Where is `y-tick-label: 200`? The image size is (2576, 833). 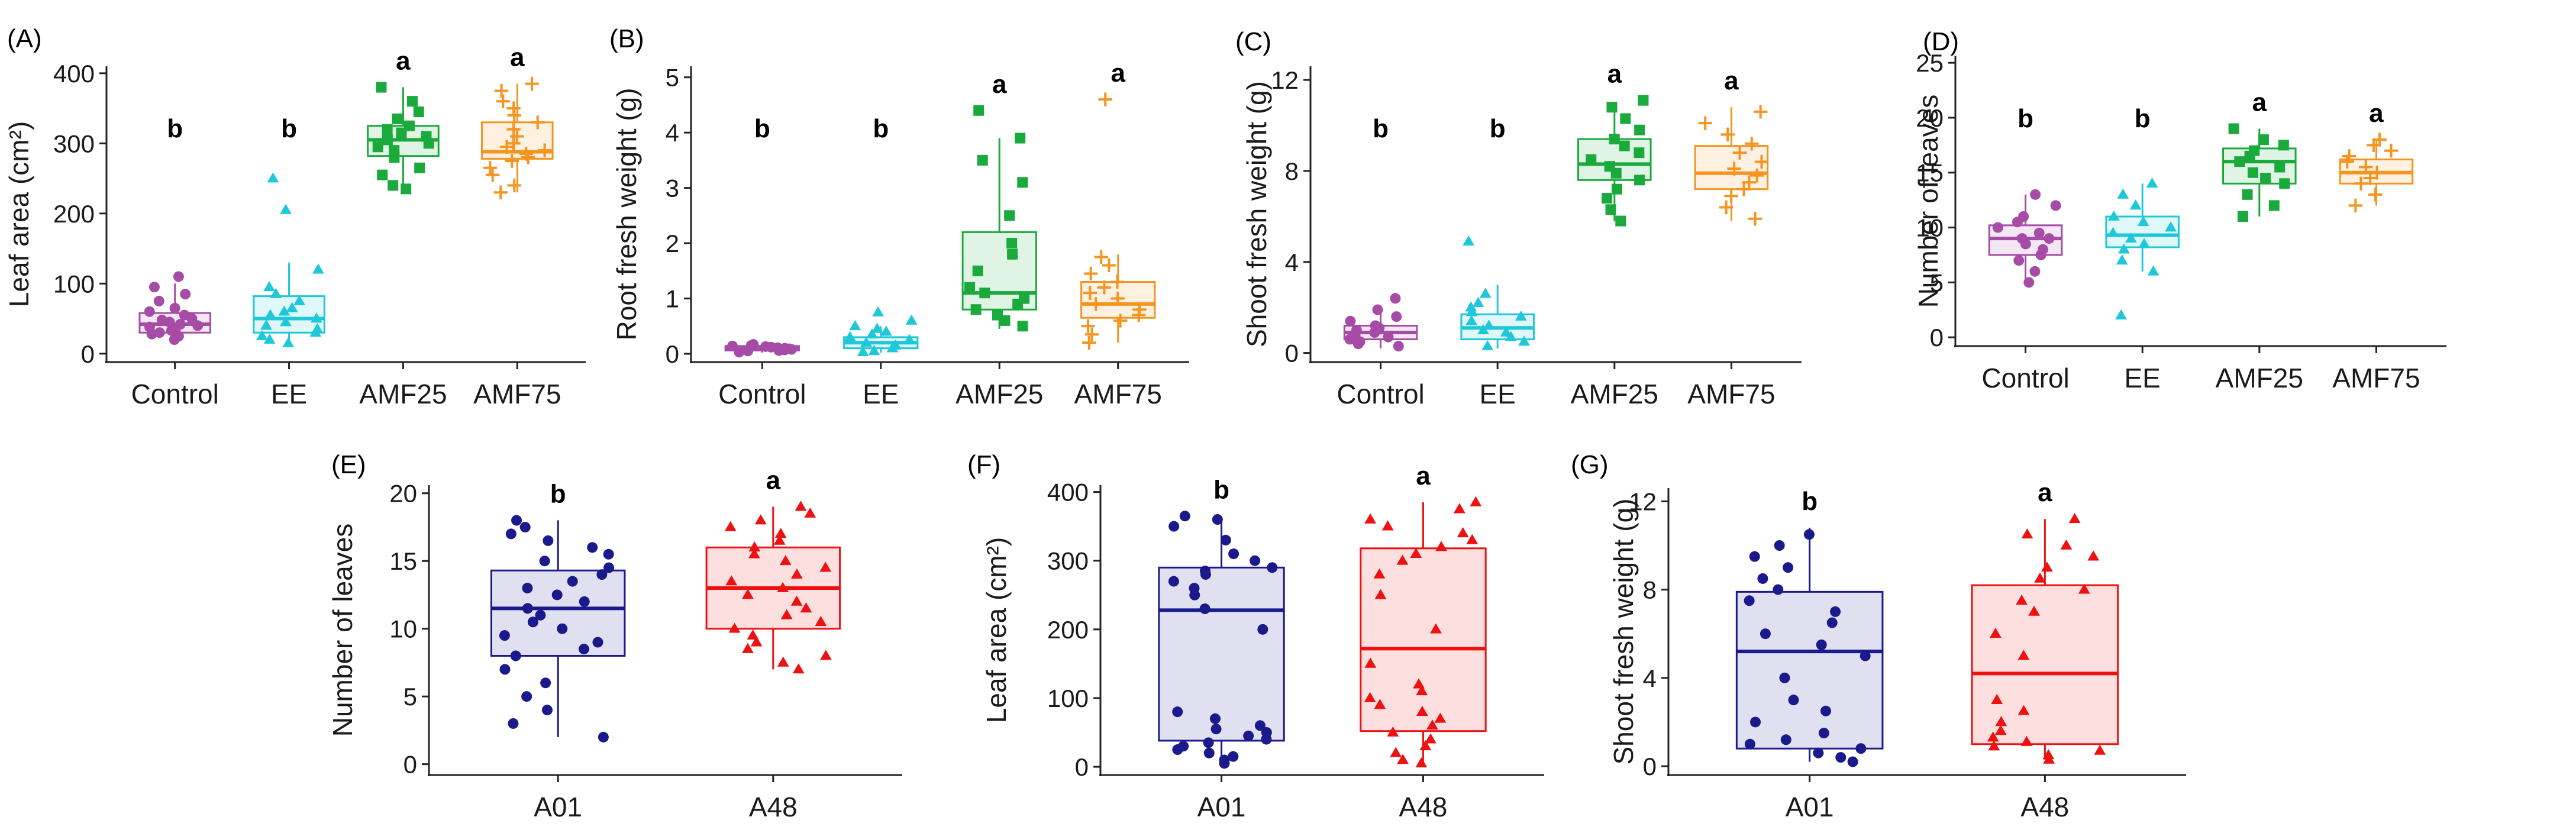 y-tick-label: 200 is located at coordinates (74, 214).